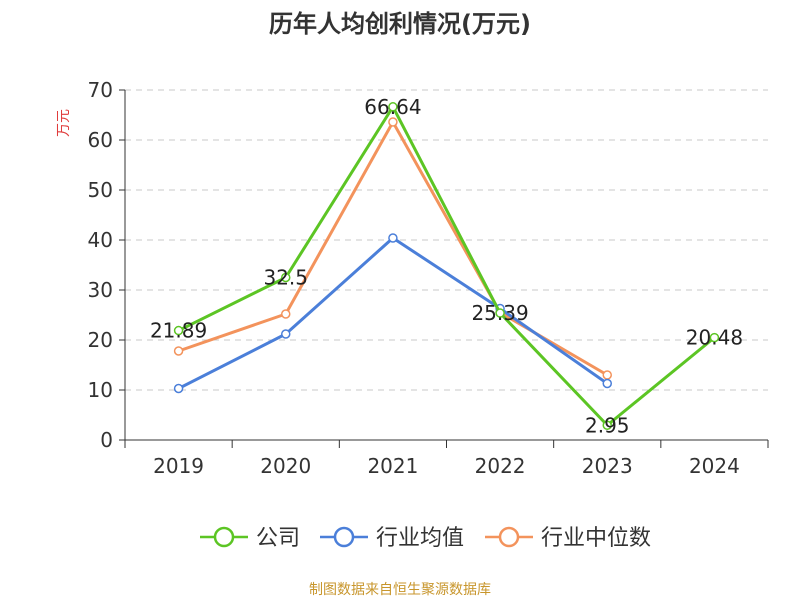 The width and height of the screenshot is (800, 600). What do you see at coordinates (500, 466) in the screenshot?
I see `x-tick-label: 2022` at bounding box center [500, 466].